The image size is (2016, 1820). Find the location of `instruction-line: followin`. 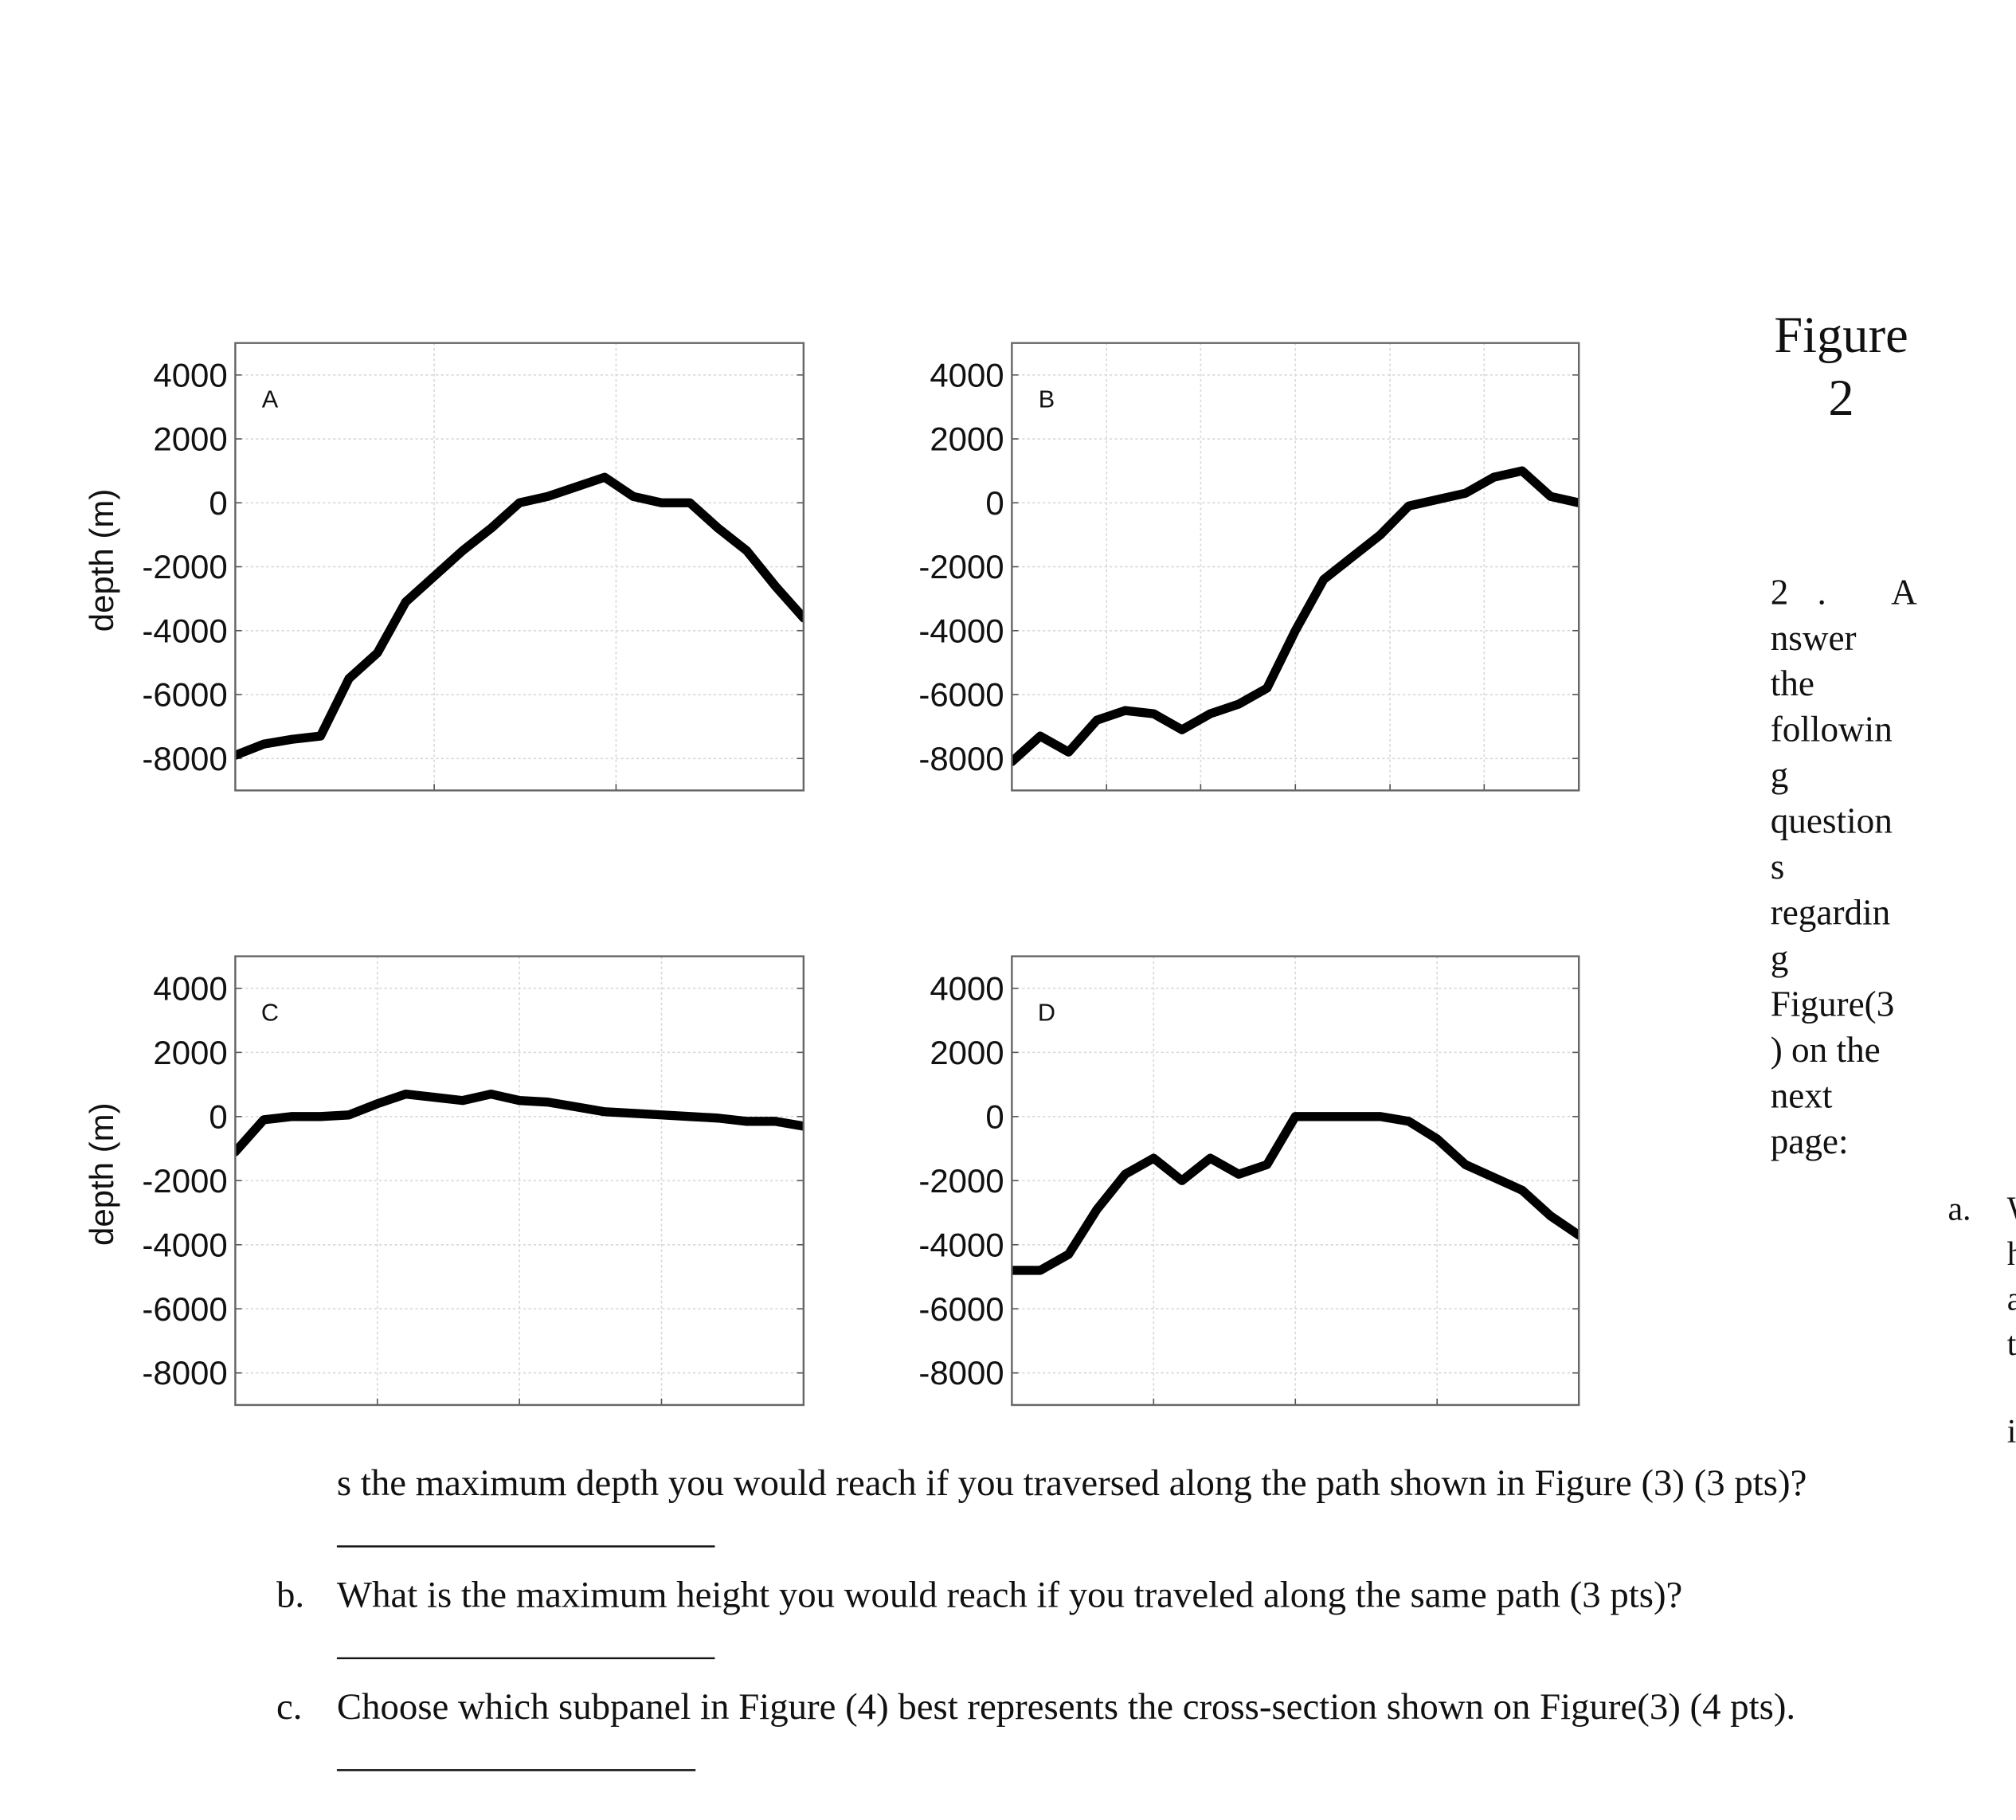

instruction-line: followin is located at coordinates (1832, 730).